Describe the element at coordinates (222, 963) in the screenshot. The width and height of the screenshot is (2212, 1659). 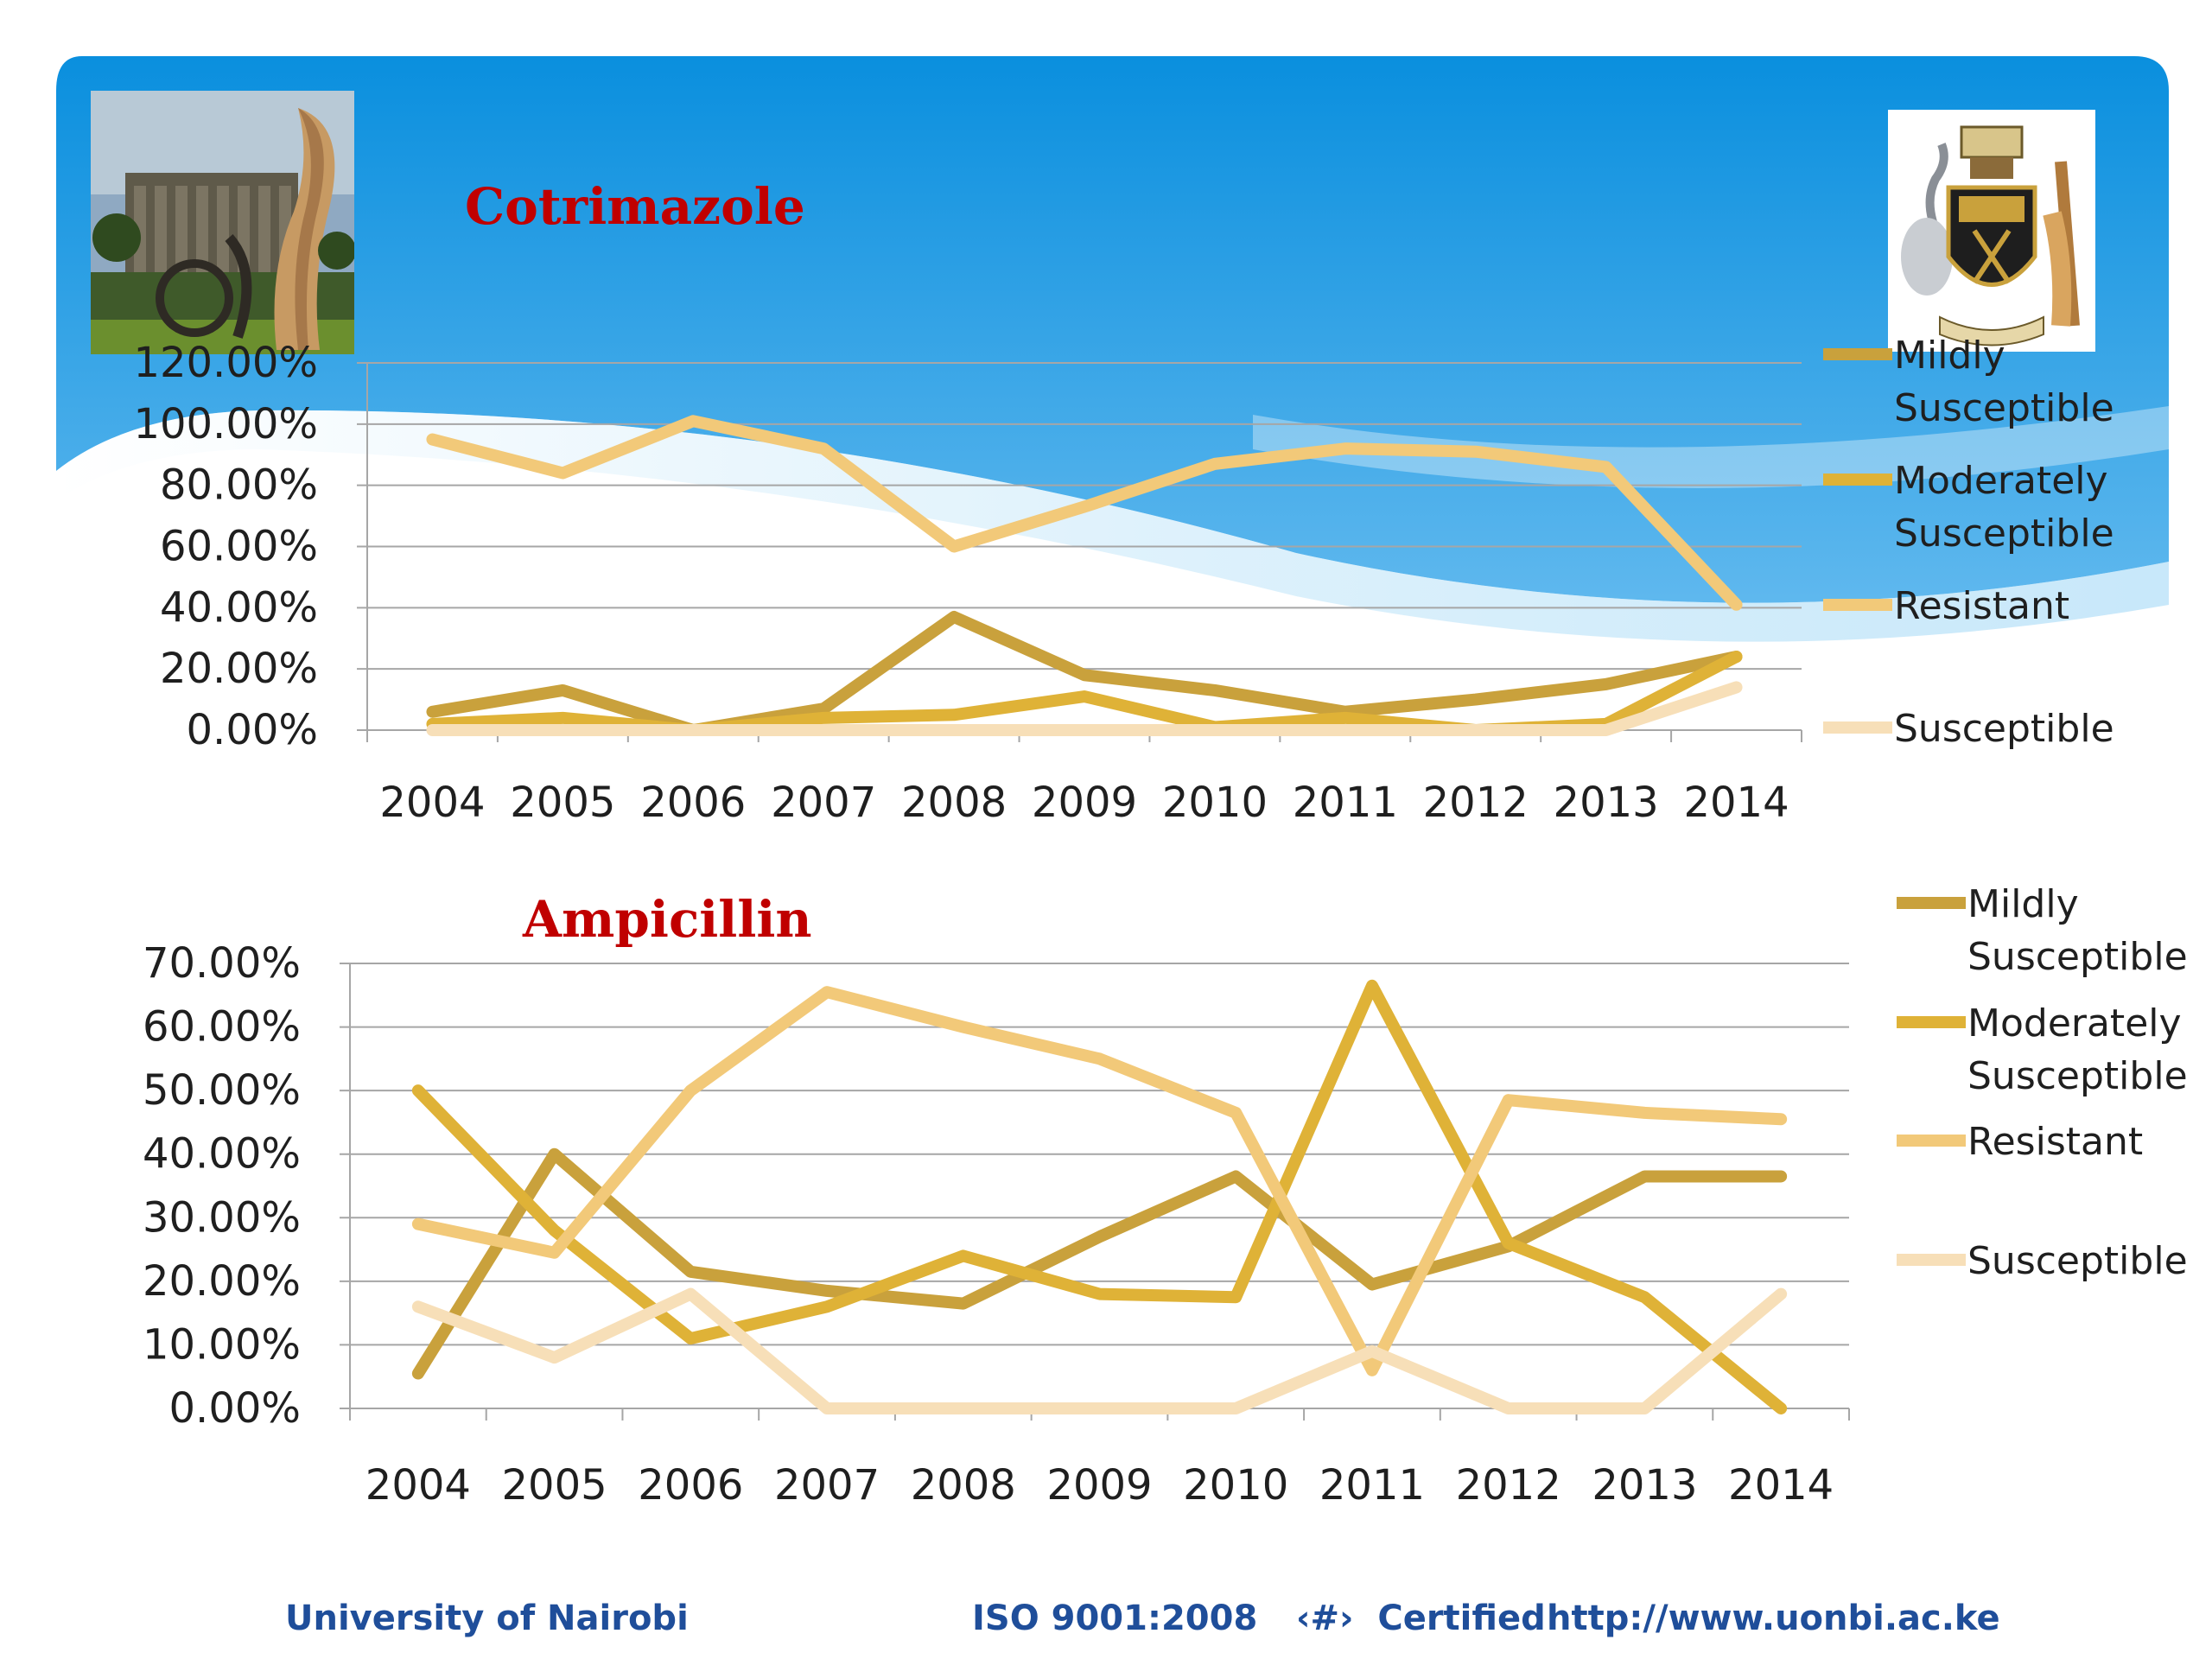
I see `y-tick-label: 70.00%` at that location.